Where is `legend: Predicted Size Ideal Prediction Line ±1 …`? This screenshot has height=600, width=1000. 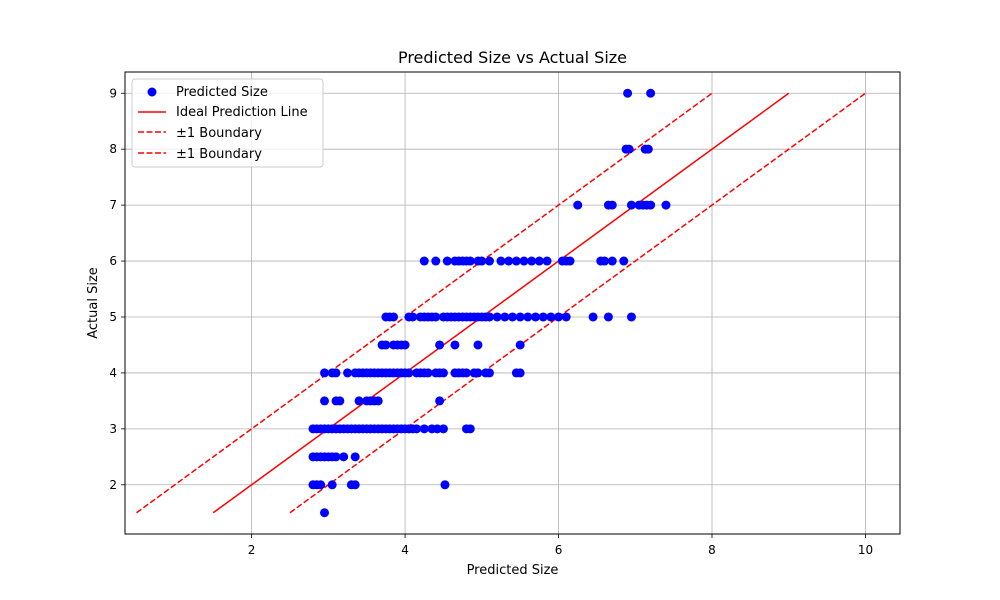 legend: Predicted Size Ideal Prediction Line ±1 … is located at coordinates (227, 123).